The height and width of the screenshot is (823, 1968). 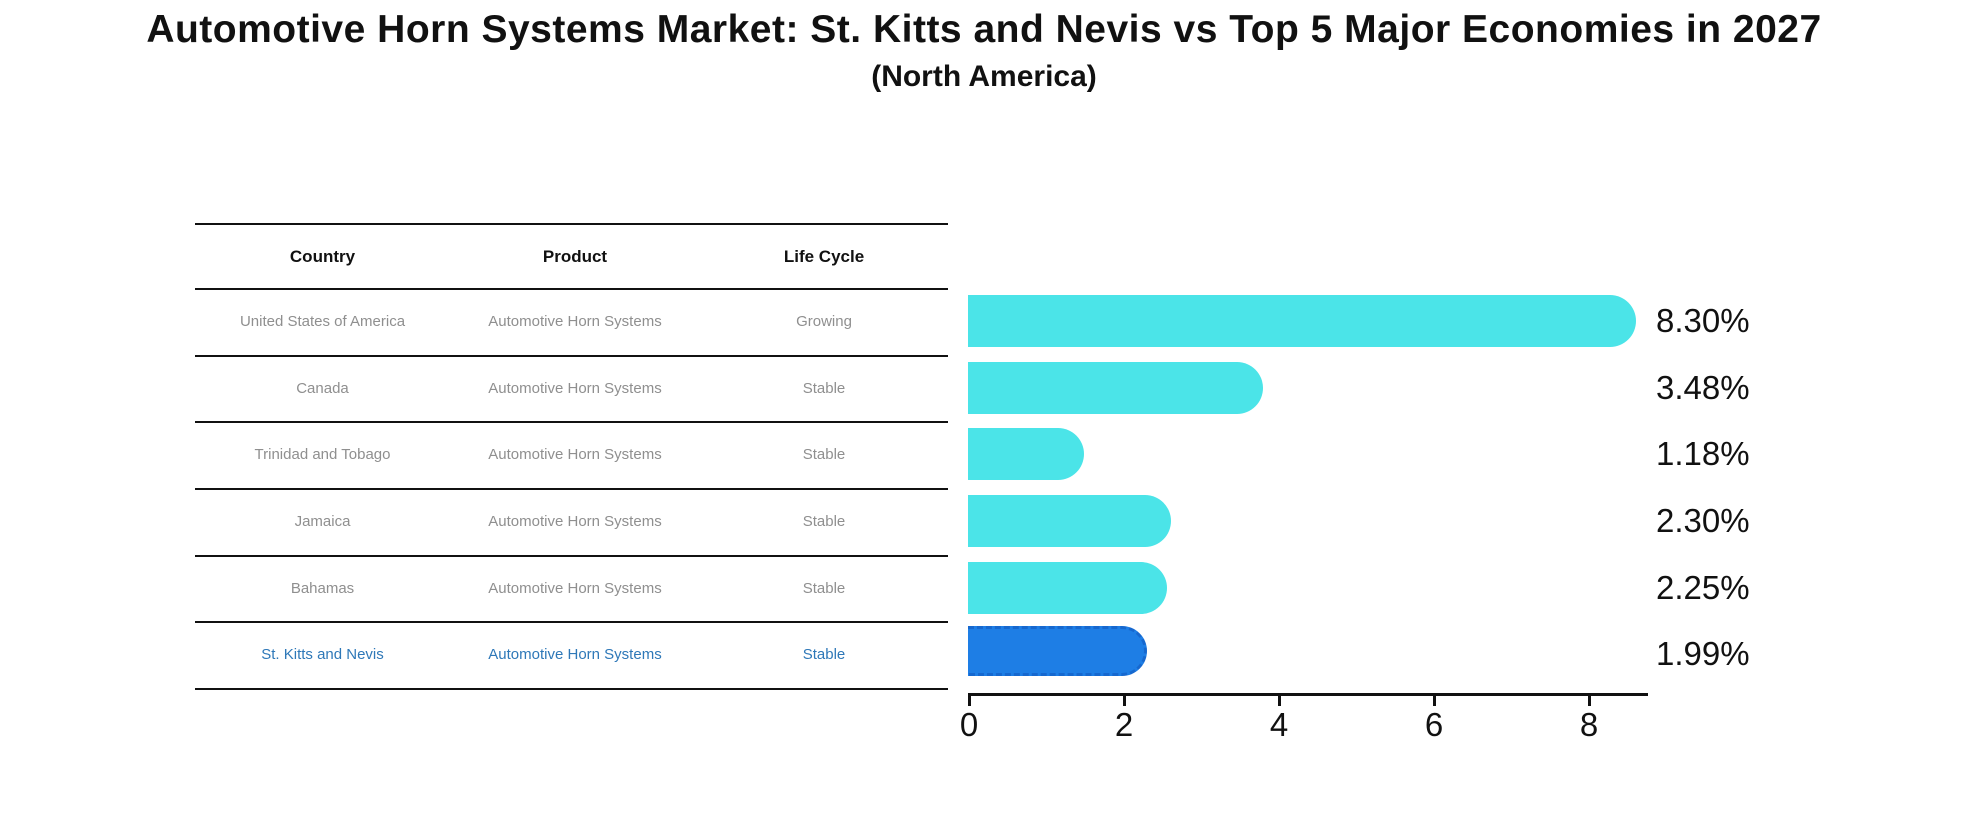 I want to click on chart-subtitle: (North America), so click(x=984, y=76).